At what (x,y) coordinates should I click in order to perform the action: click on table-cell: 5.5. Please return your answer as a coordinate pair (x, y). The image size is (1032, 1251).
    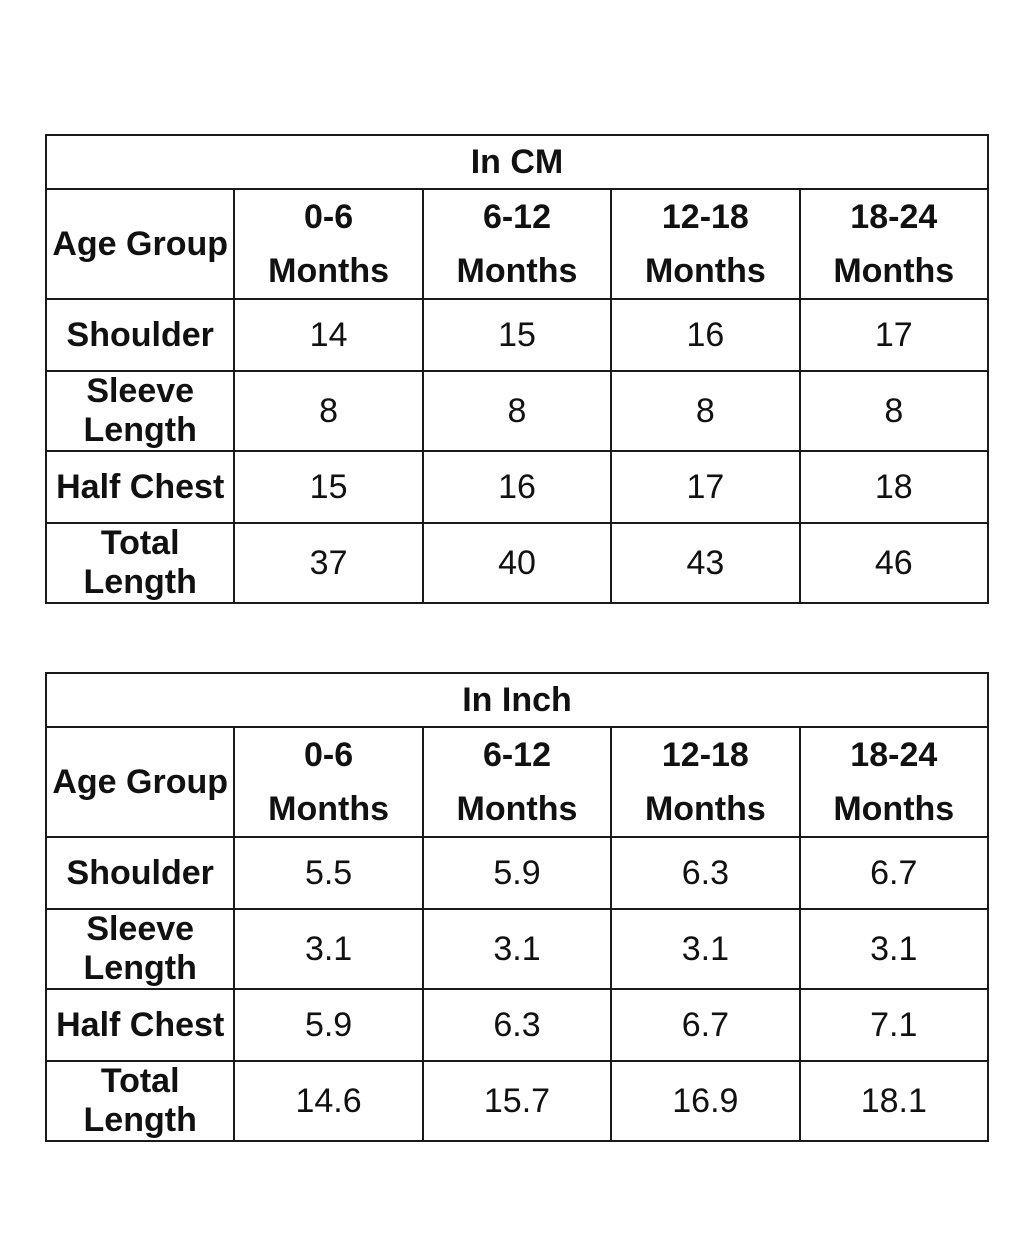
    Looking at the image, I should click on (328, 873).